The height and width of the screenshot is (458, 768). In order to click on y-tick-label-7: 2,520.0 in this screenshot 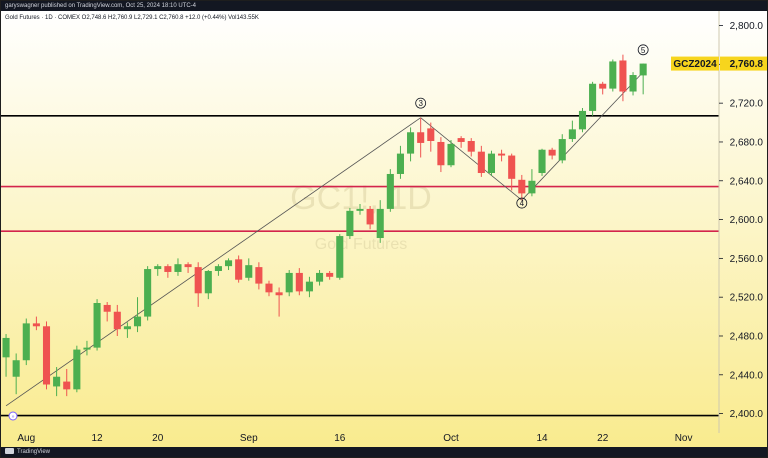, I will do `click(747, 298)`.